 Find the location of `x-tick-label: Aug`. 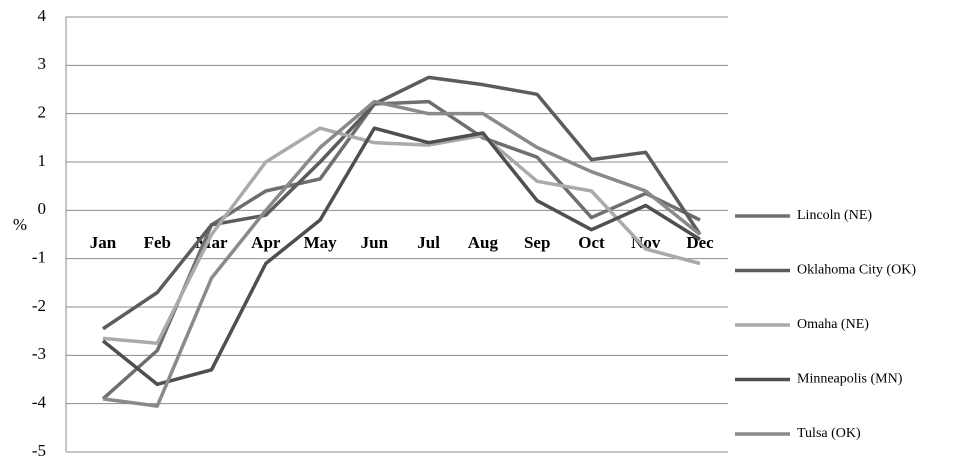

x-tick-label: Aug is located at coordinates (483, 242).